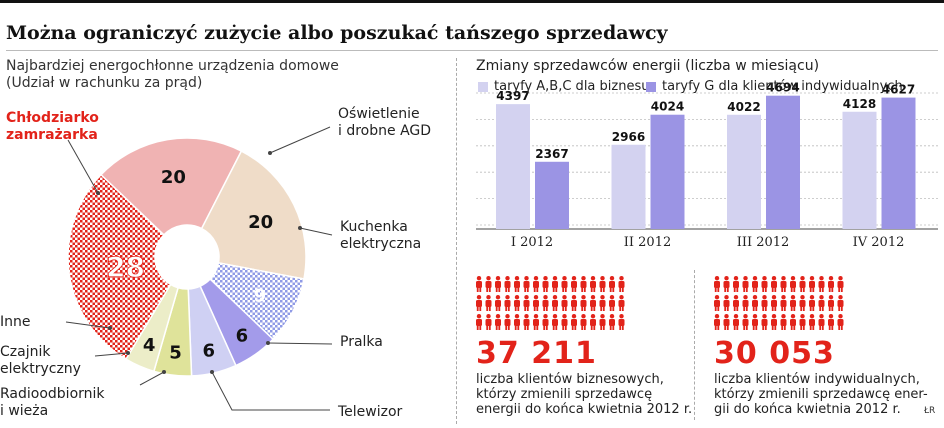 The height and width of the screenshot is (428, 944). Describe the element at coordinates (512, 96) in the screenshot. I see `bar-value-label: 4397` at that location.